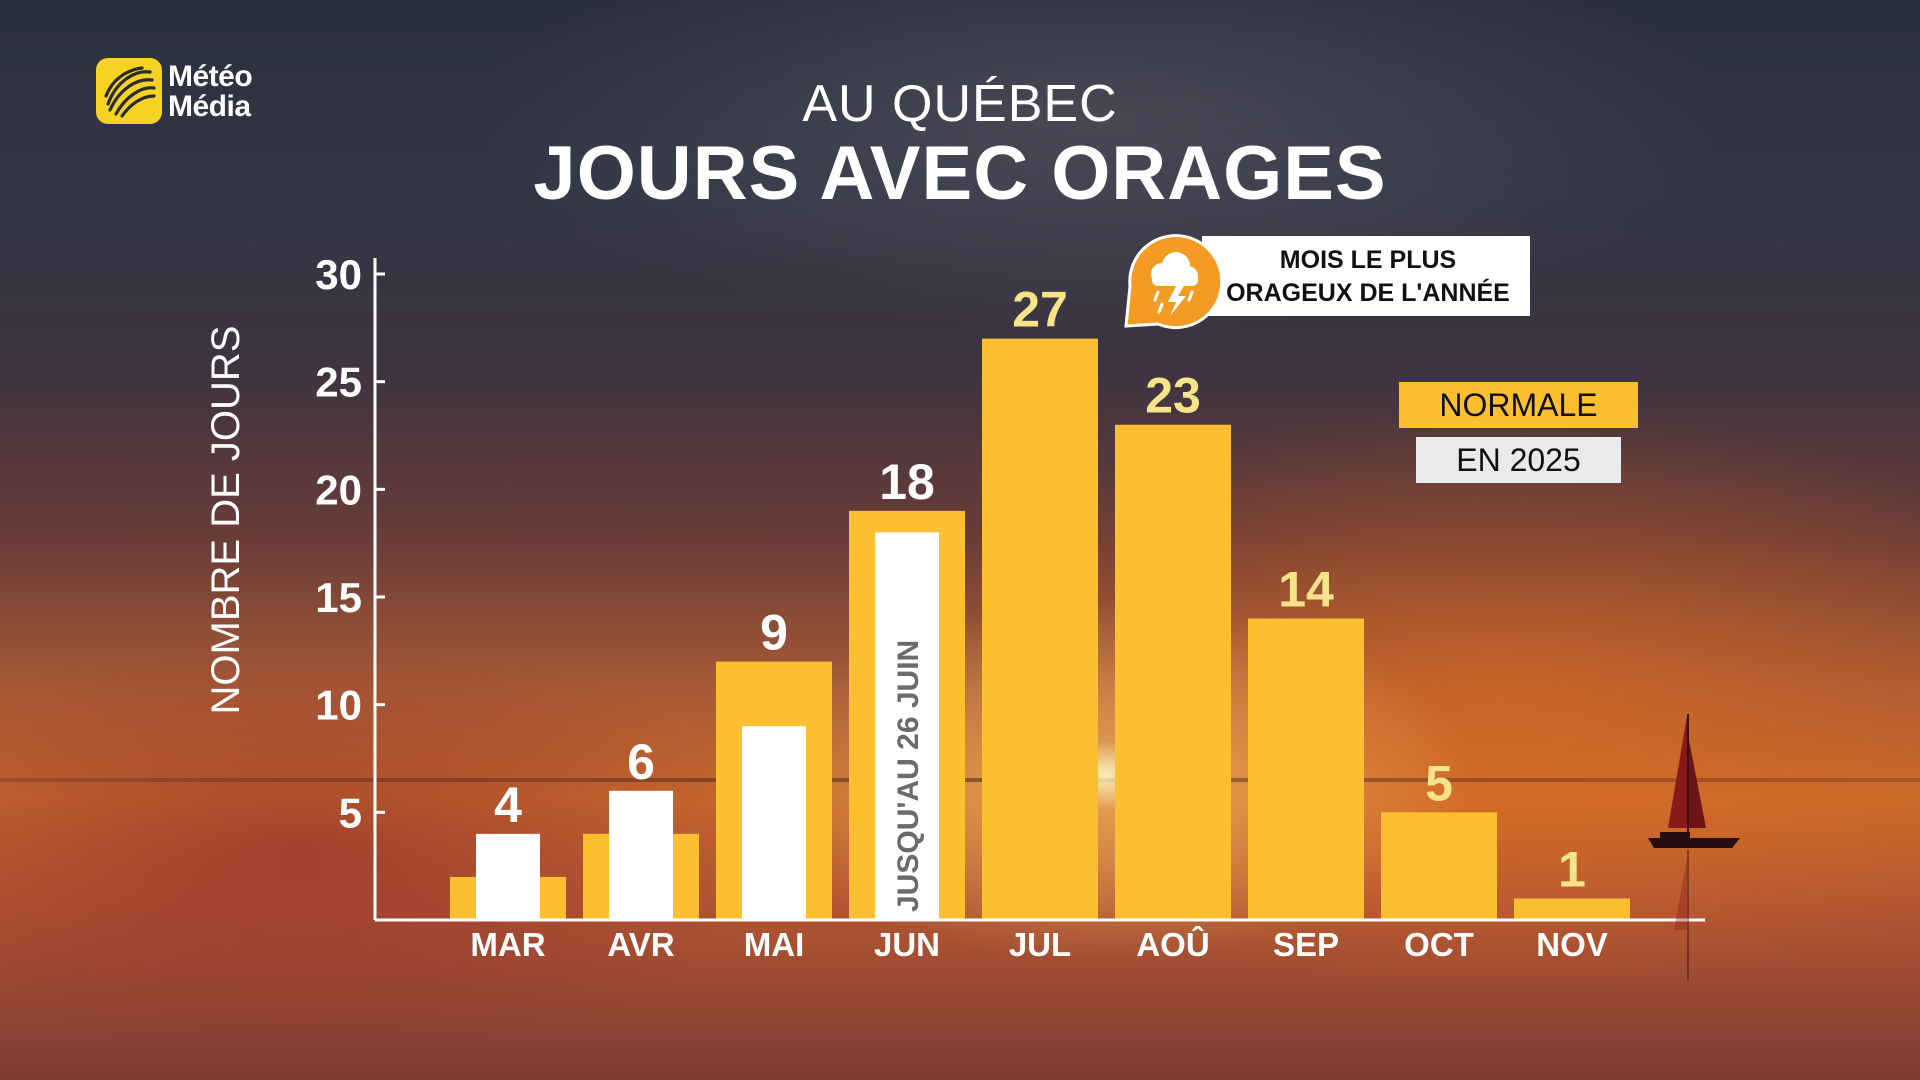  Describe the element at coordinates (350, 812) in the screenshot. I see `y-tick-label-5: 5` at that location.